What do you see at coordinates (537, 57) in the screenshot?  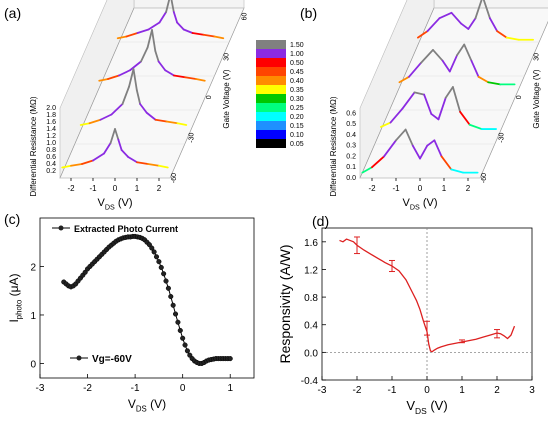 I see `gate-tick-label: 30` at bounding box center [537, 57].